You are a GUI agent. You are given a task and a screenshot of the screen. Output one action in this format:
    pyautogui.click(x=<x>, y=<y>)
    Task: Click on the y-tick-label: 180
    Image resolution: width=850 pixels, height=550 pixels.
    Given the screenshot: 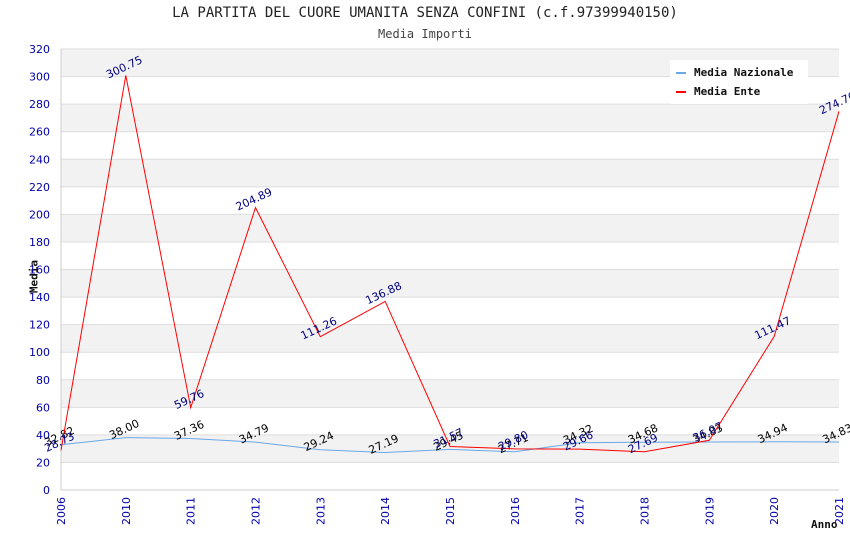 What is the action you would take?
    pyautogui.click(x=39, y=242)
    